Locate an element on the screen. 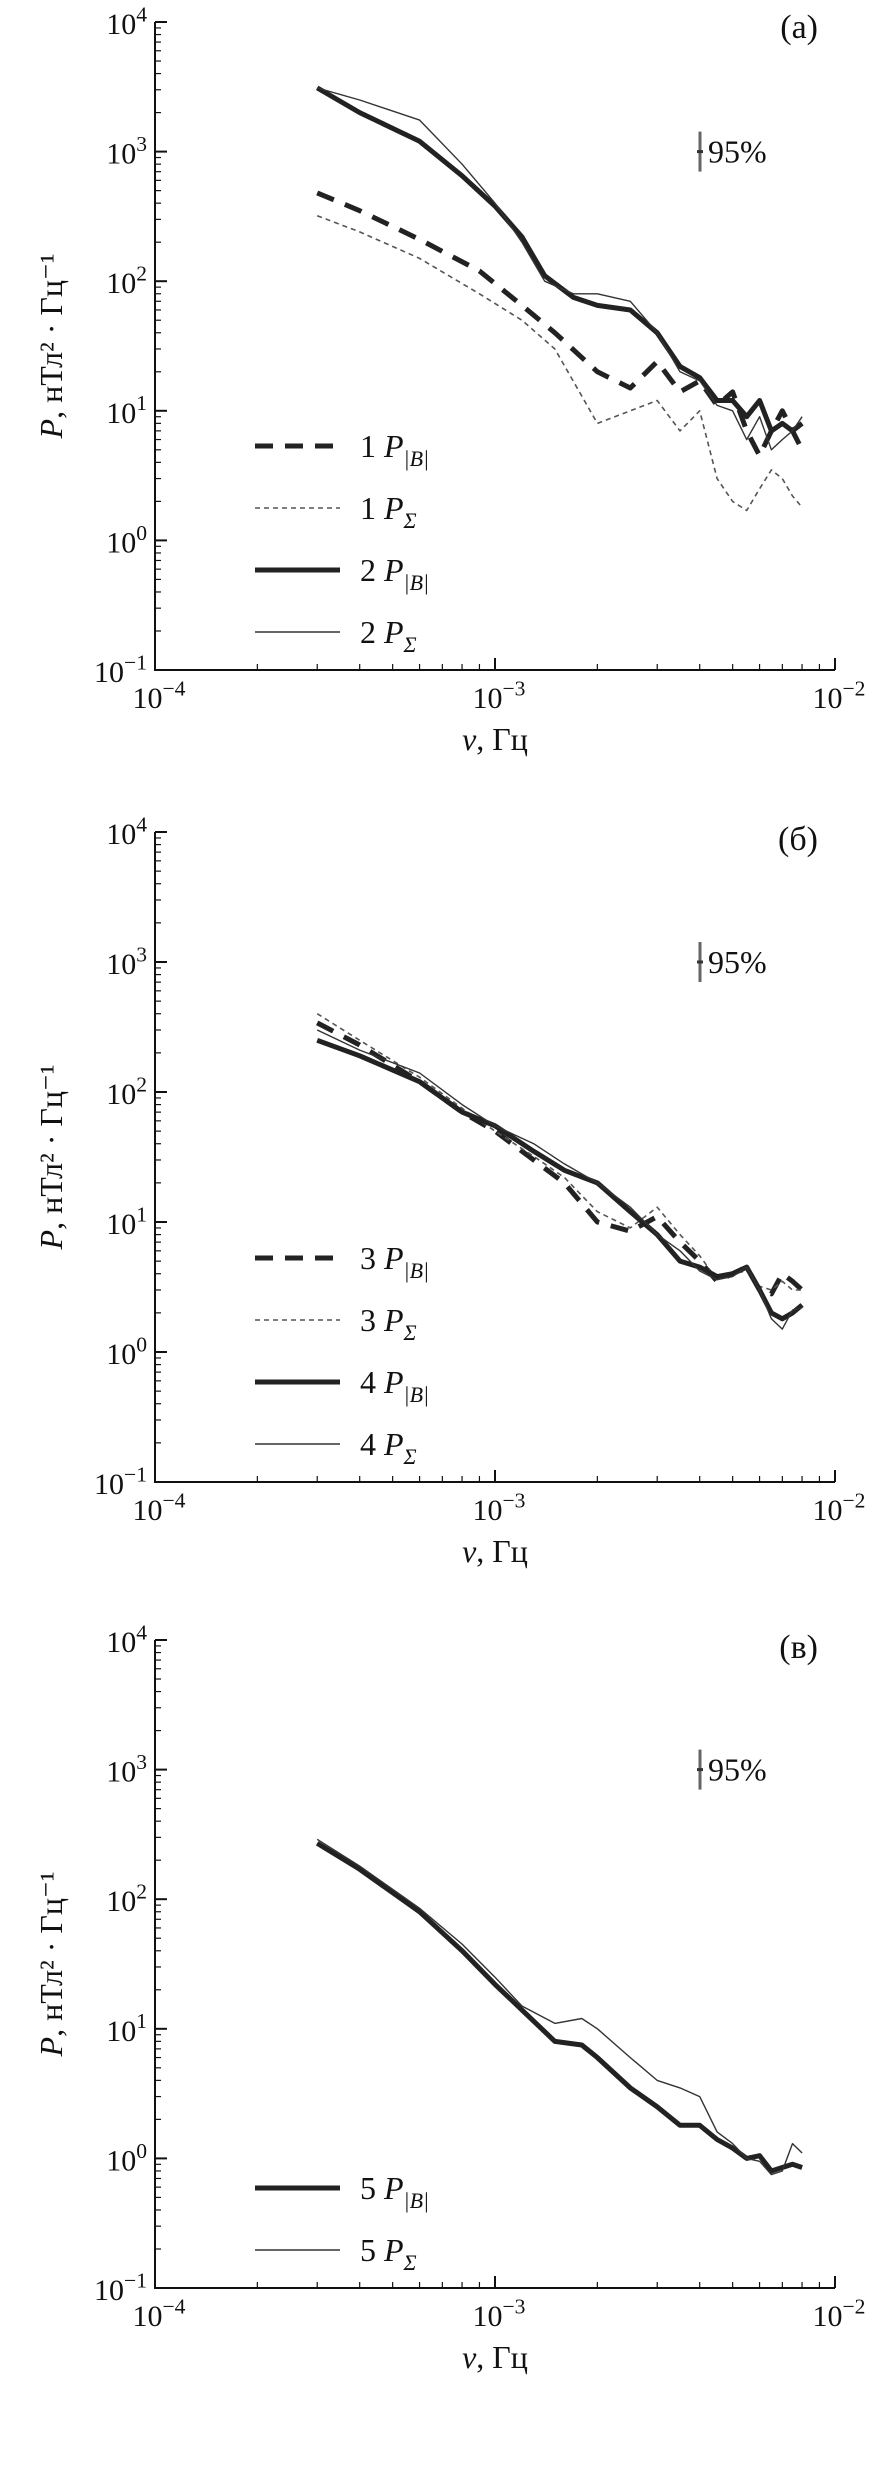  legend-label: 5 P|B| is located at coordinates (394, 2191).